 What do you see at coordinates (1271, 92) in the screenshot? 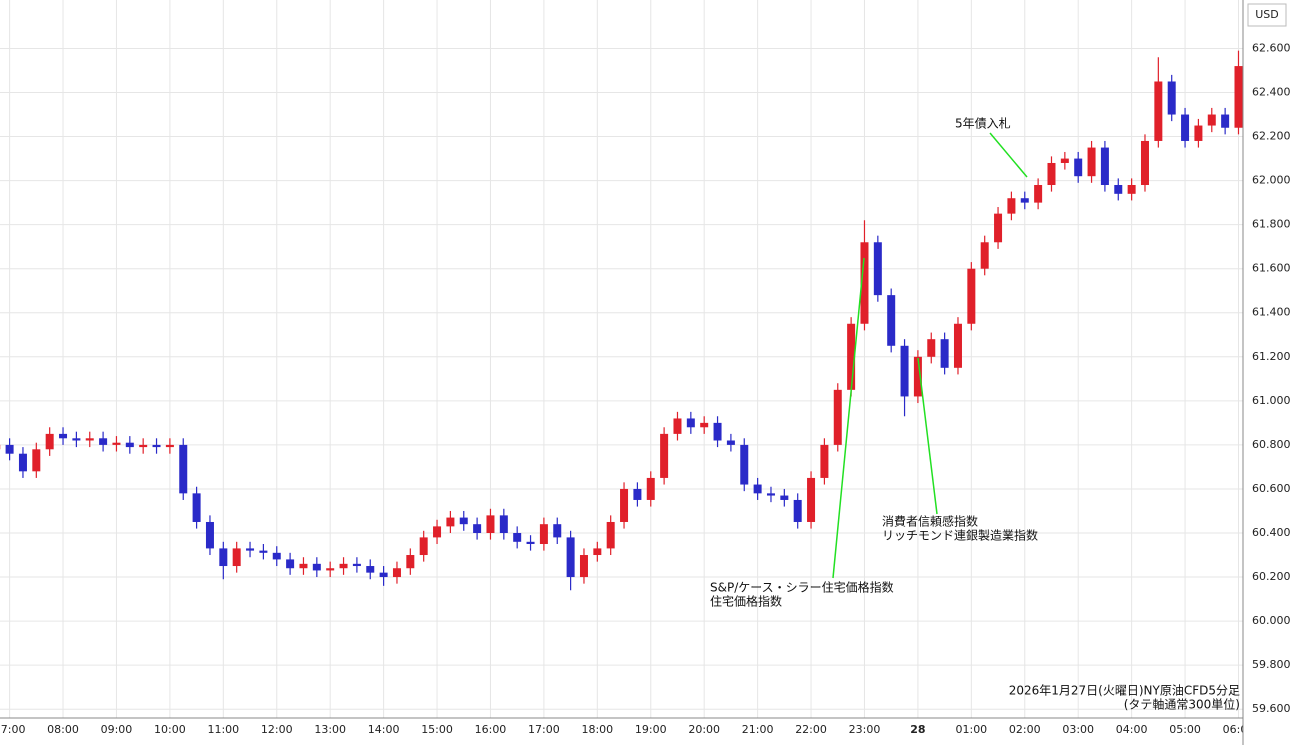
I see `y-tick-label: 62.400` at bounding box center [1271, 92].